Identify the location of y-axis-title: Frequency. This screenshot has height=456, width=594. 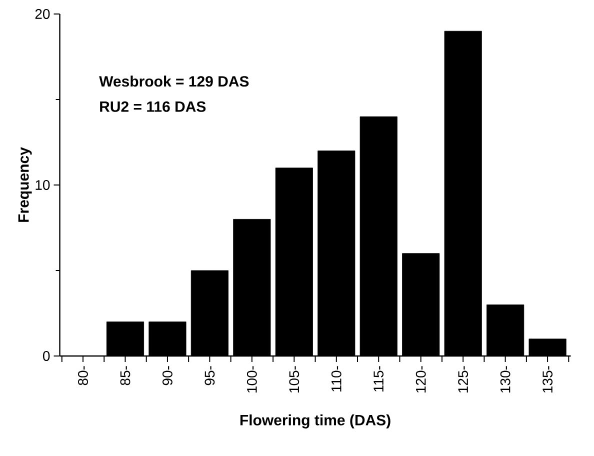
(25, 184).